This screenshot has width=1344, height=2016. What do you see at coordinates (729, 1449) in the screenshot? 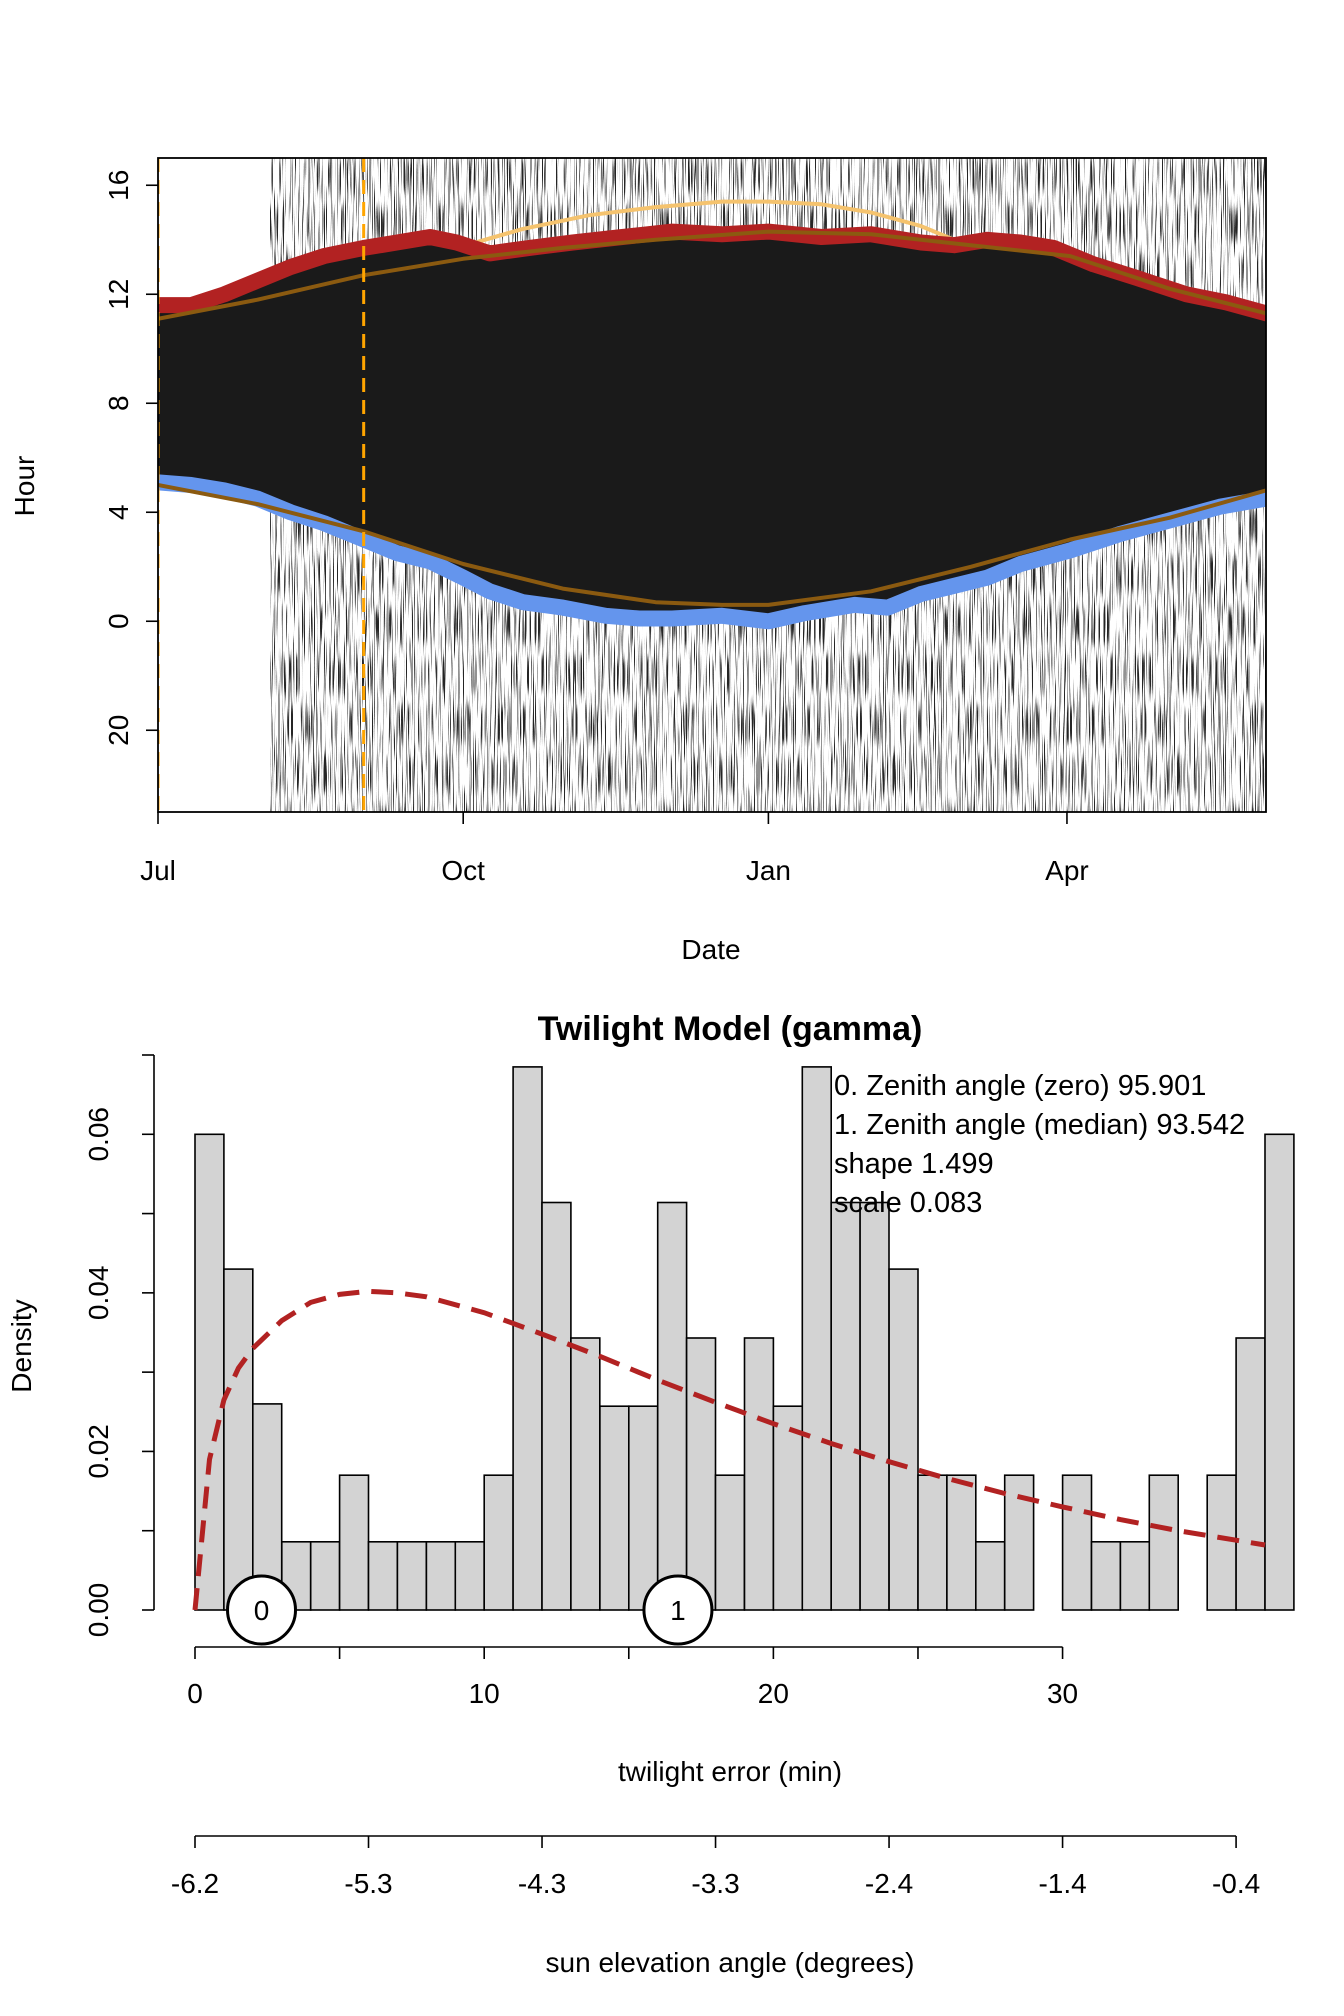
I see `density-curve` at bounding box center [729, 1449].